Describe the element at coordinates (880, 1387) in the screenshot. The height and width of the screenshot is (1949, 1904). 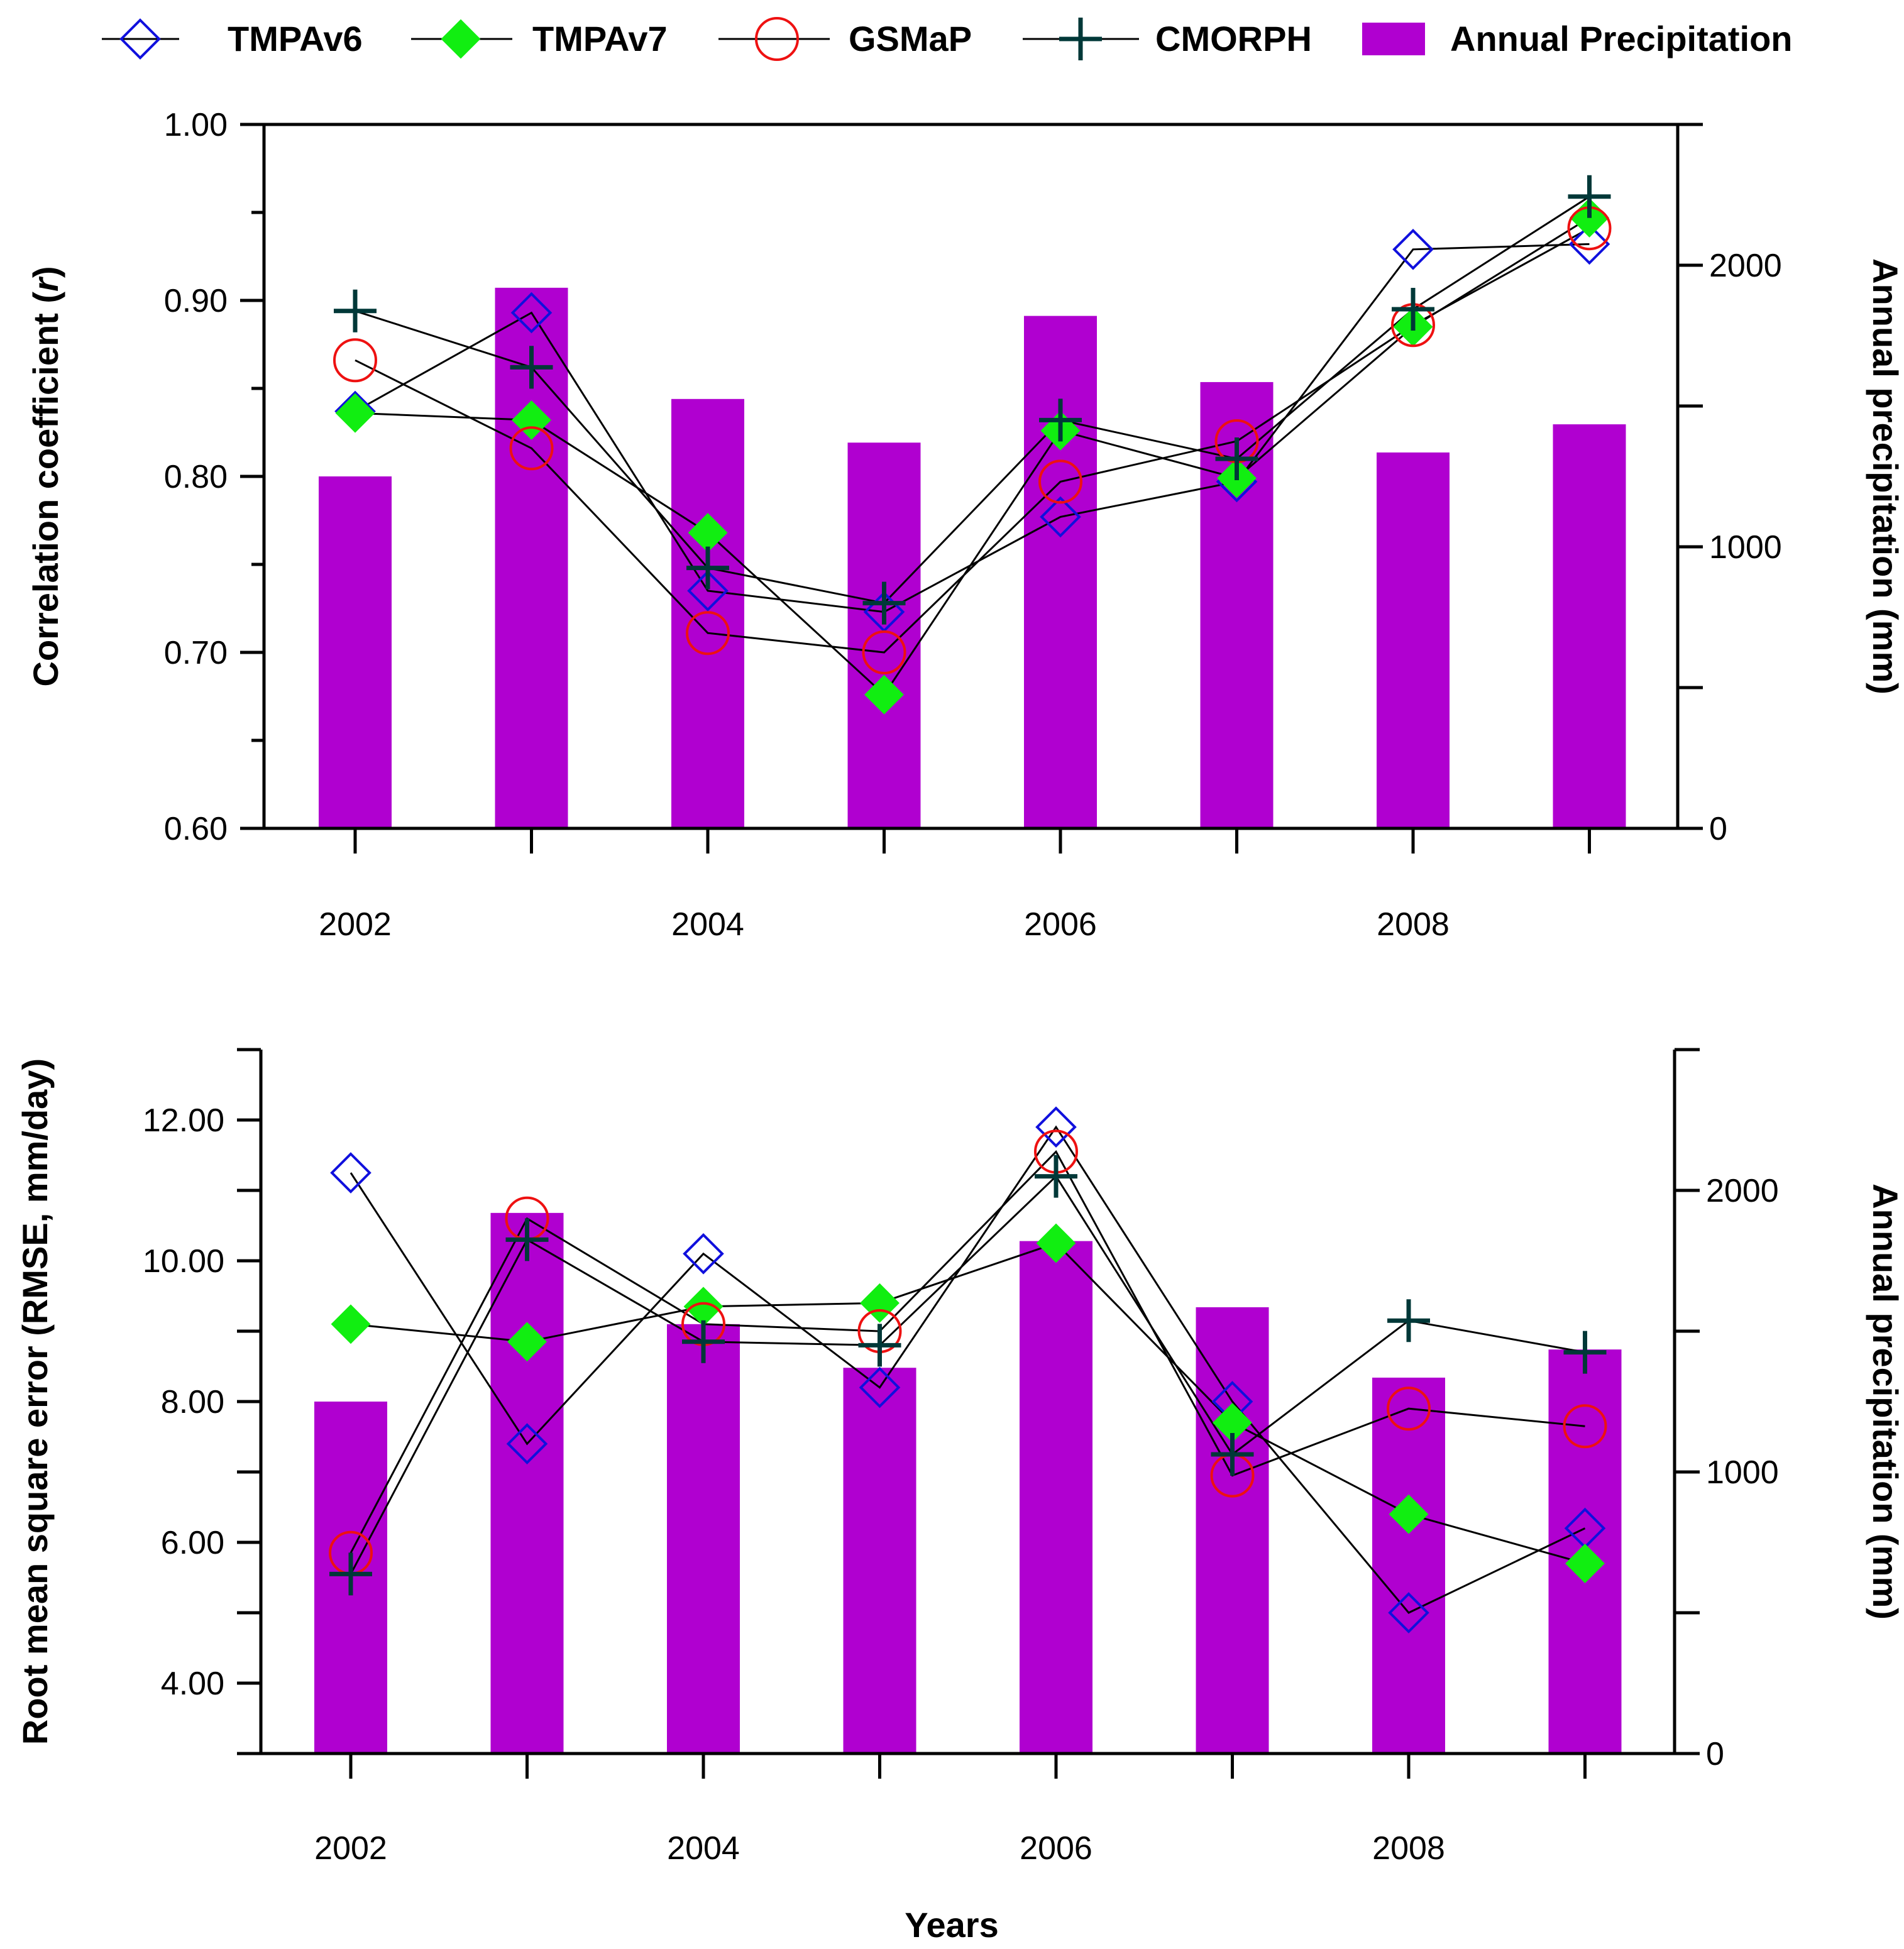
I see `marker-tmpav6-2005` at that location.